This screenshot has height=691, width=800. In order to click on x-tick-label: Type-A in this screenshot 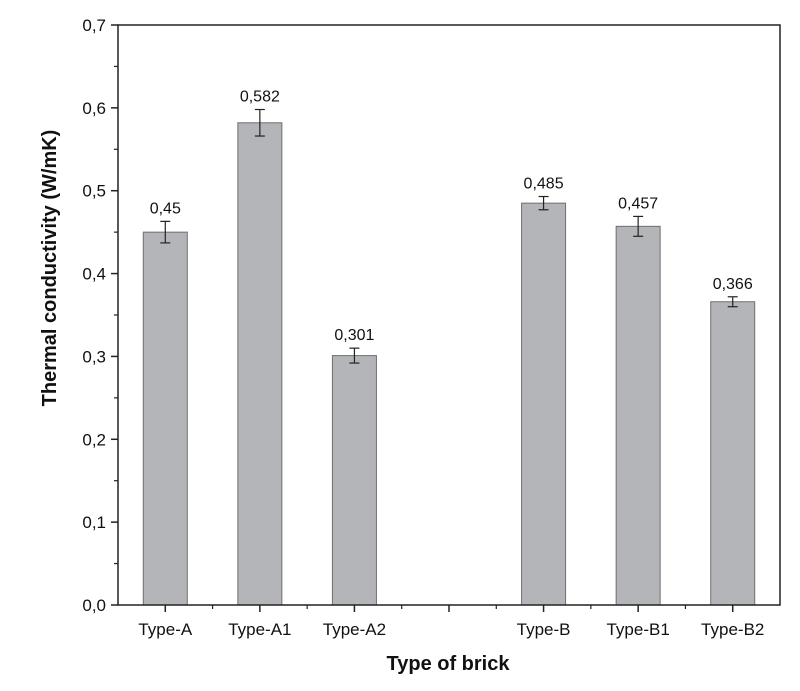, I will do `click(165, 629)`.